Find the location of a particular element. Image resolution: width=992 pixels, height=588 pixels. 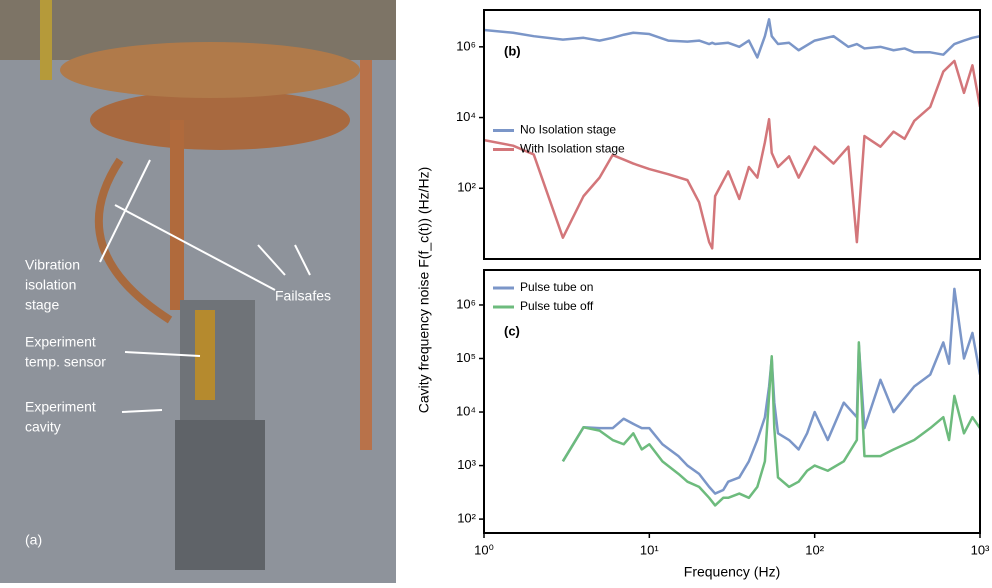

braid is located at coordinates (133, 240).